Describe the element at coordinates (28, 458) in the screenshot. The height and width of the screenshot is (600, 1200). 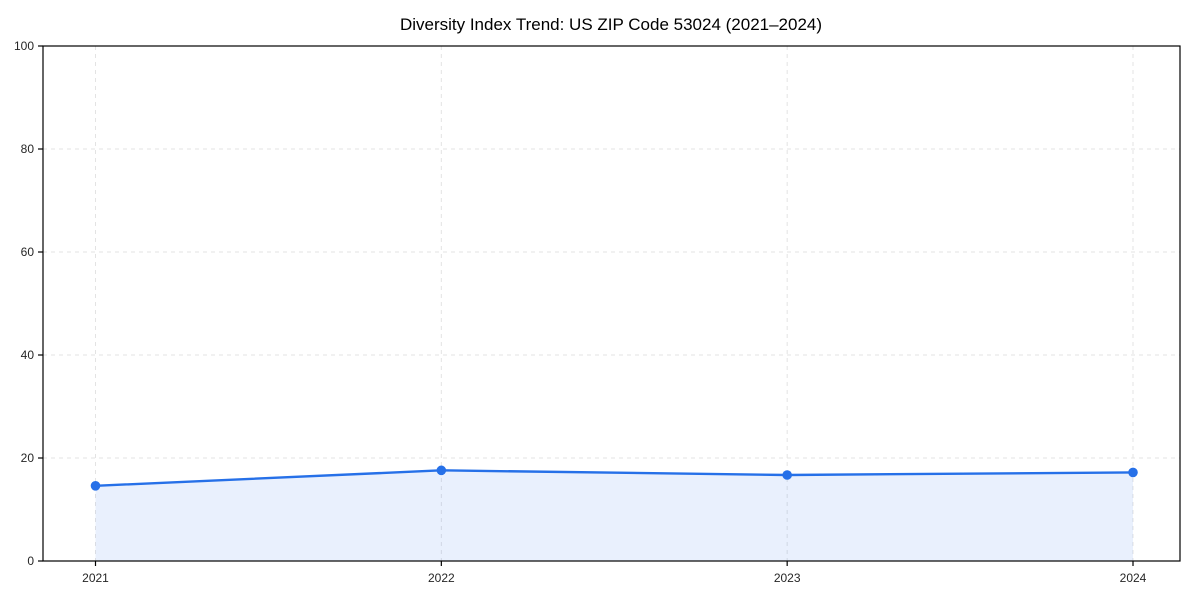
I see `y-tick-label-20: 20` at that location.